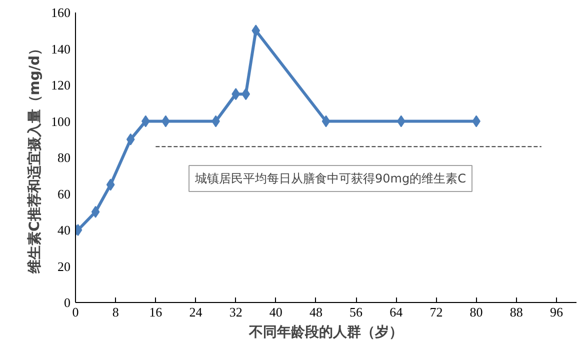  Describe the element at coordinates (60, 12) in the screenshot. I see `y-tick-label: 160` at that location.